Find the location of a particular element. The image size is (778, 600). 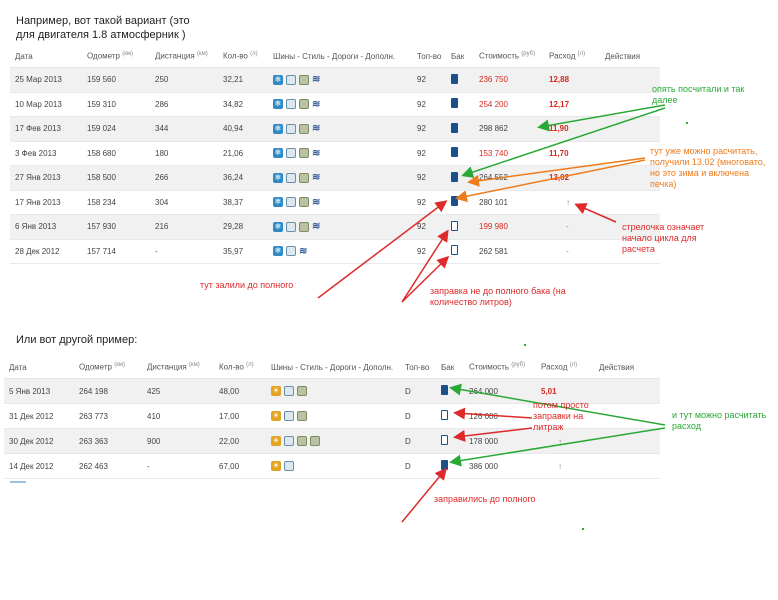

cell-odometer: 157 714 is located at coordinates (116, 251).